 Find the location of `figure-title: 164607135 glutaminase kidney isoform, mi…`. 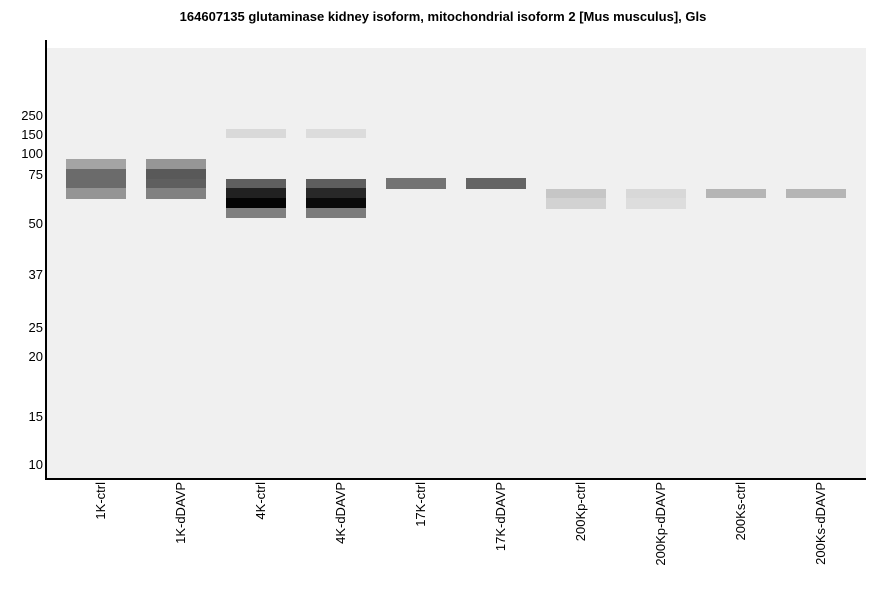

figure-title: 164607135 glutaminase kidney isoform, mi… is located at coordinates (443, 16).